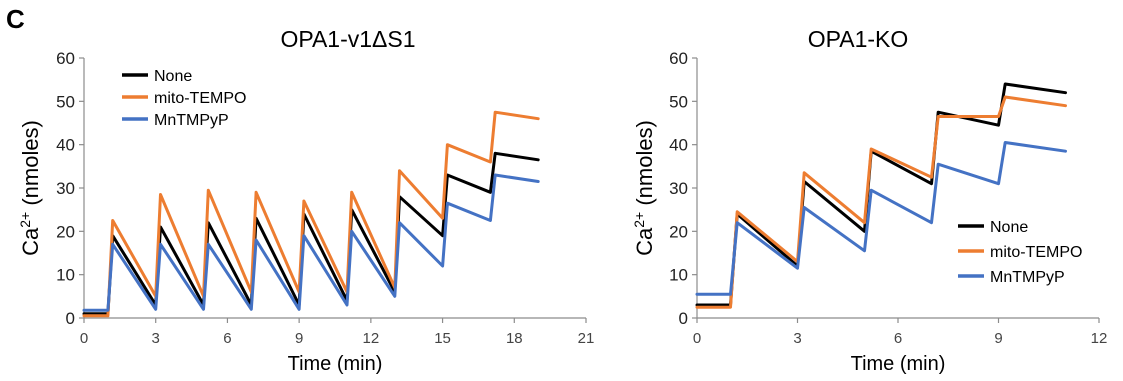  I want to click on x-tick-label: 18, so click(514, 338).